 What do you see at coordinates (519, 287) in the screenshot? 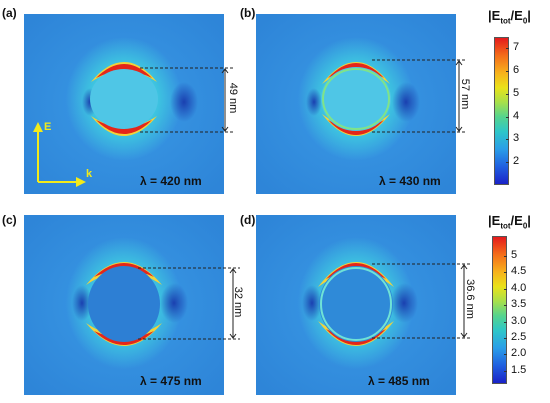
I see `colorbar-tick-label: 4.0` at bounding box center [519, 287].